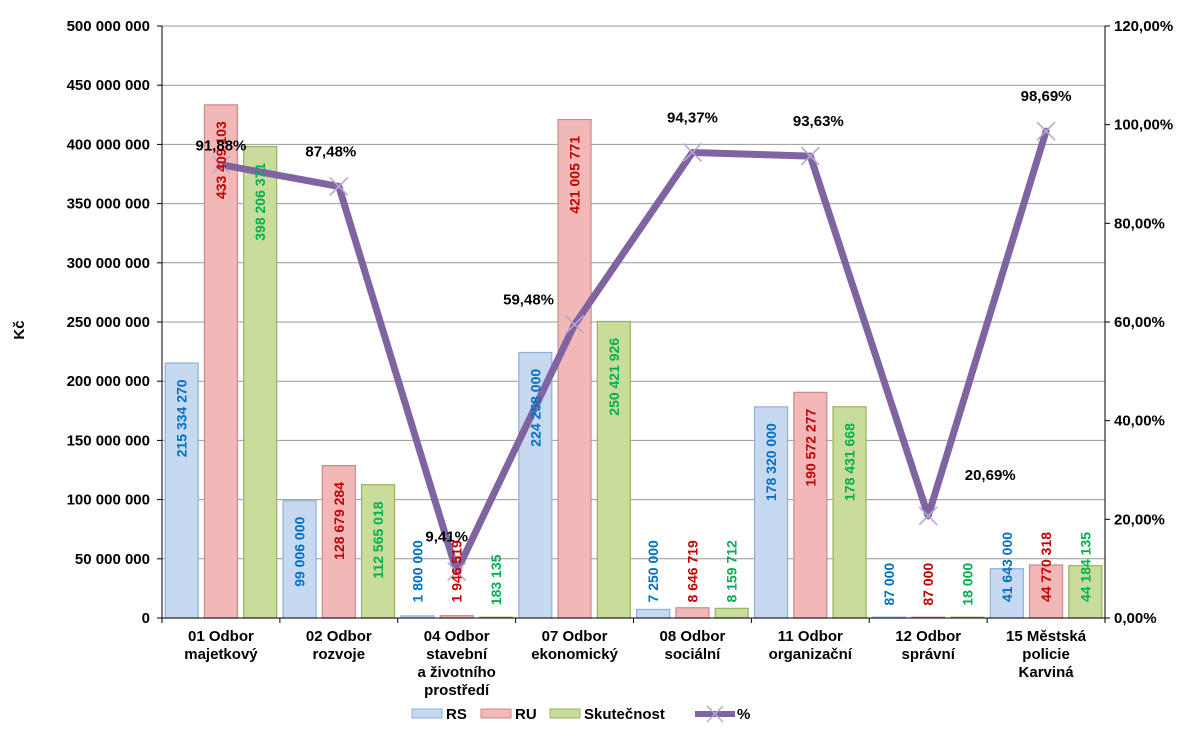 The width and height of the screenshot is (1198, 749). What do you see at coordinates (1046, 567) in the screenshot?
I see `bar-value-label: 44 770 318` at bounding box center [1046, 567].